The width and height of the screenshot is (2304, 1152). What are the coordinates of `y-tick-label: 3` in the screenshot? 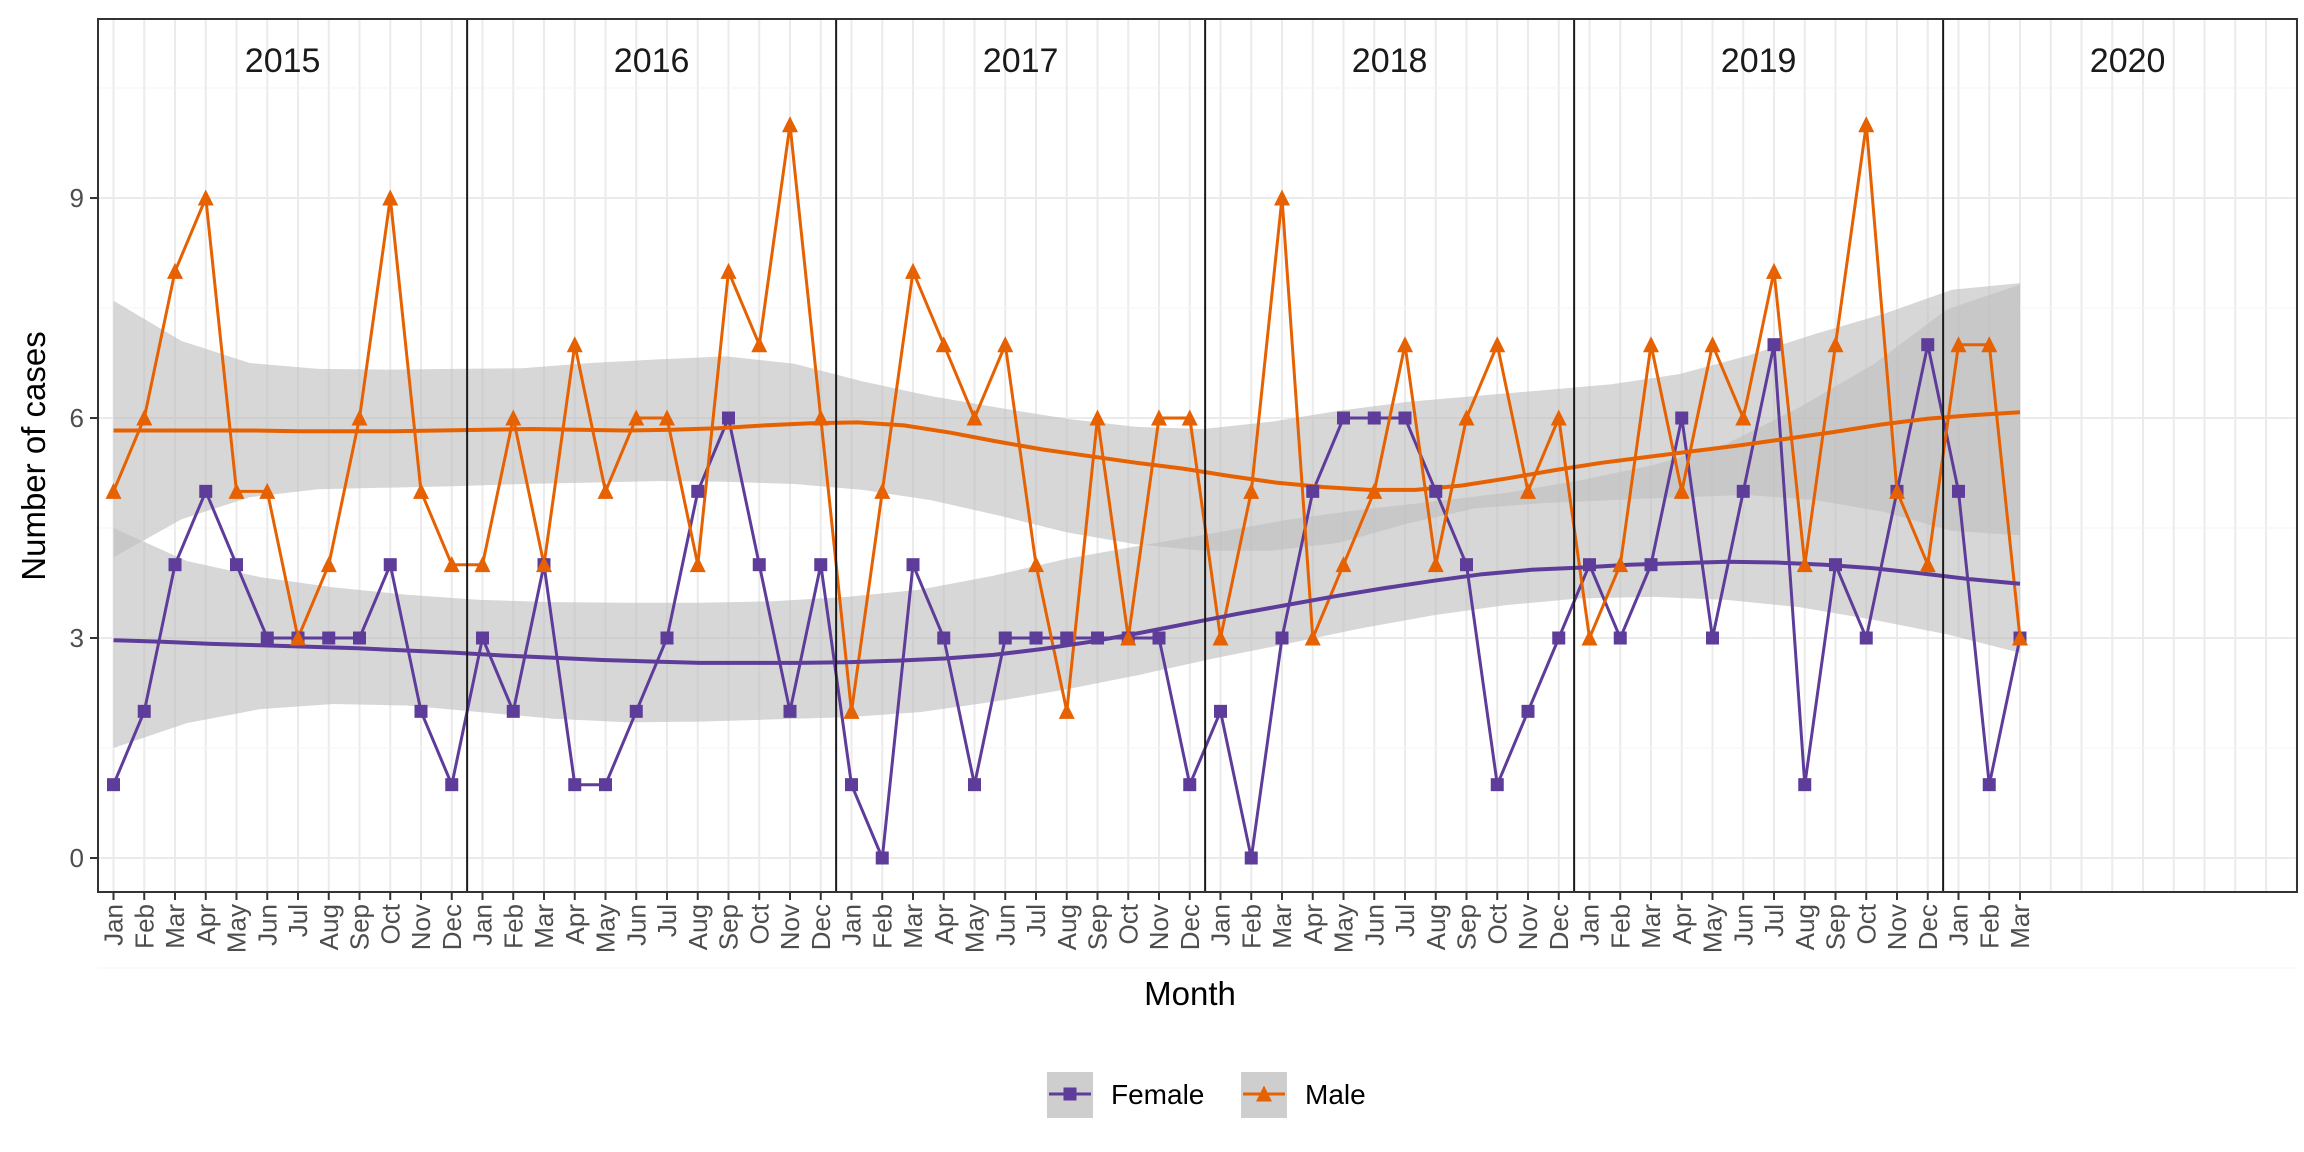 It's located at (77, 638).